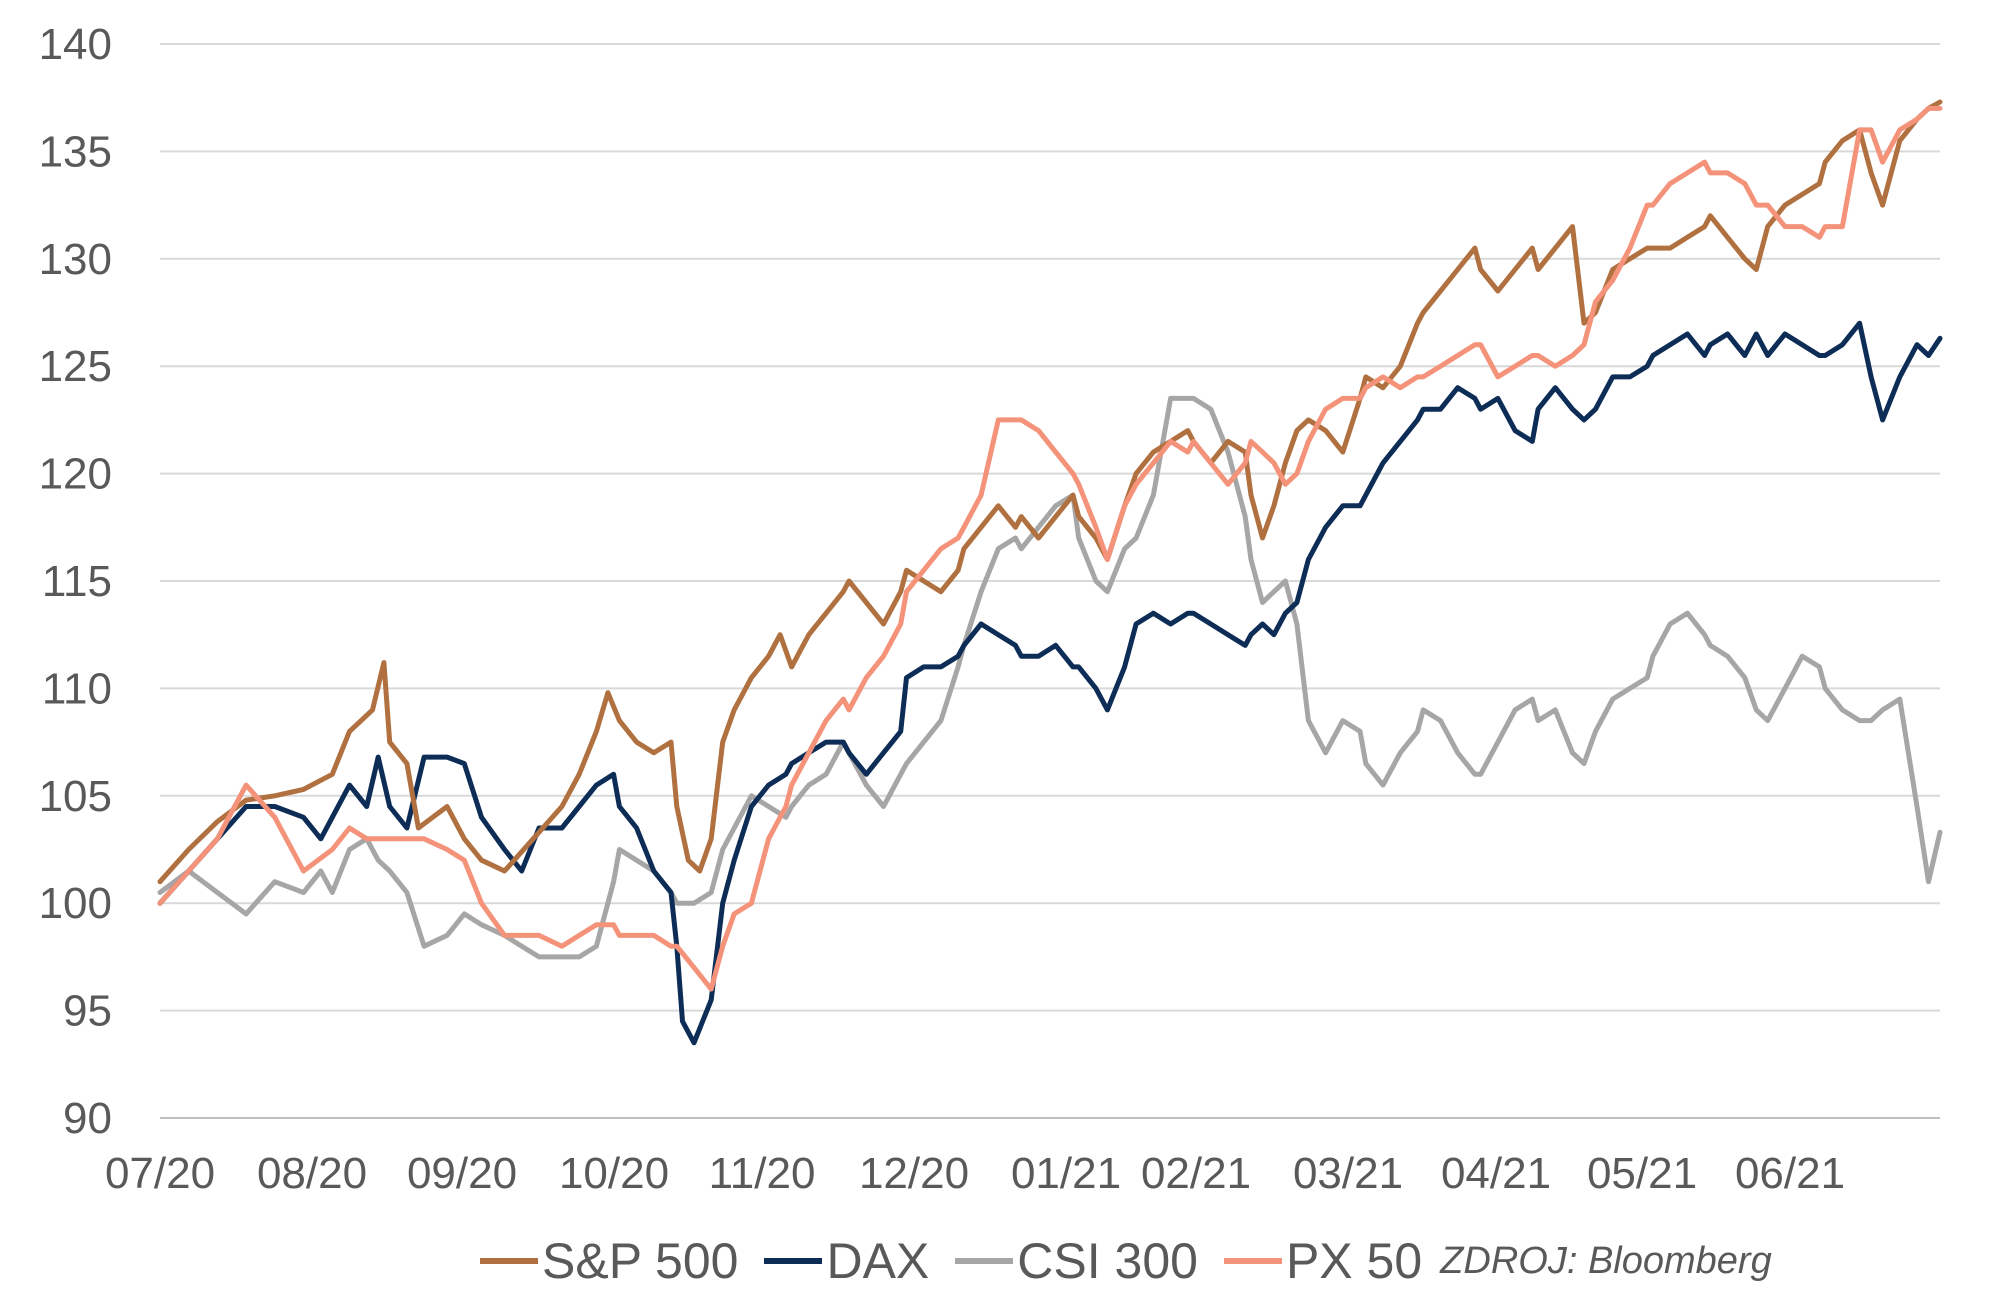 Image resolution: width=2002 pixels, height=1298 pixels. I want to click on y-tick-100: 100, so click(75, 903).